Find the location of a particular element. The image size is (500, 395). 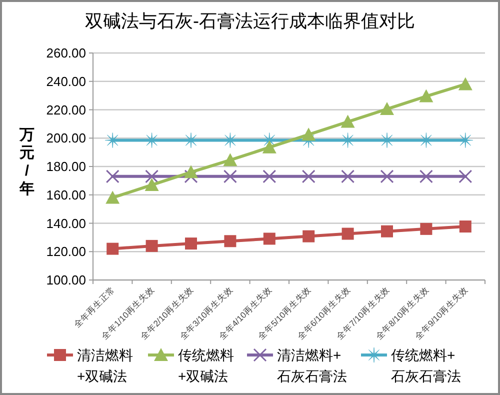

y-axis-title: 万元/年 is located at coordinates (26, 162).